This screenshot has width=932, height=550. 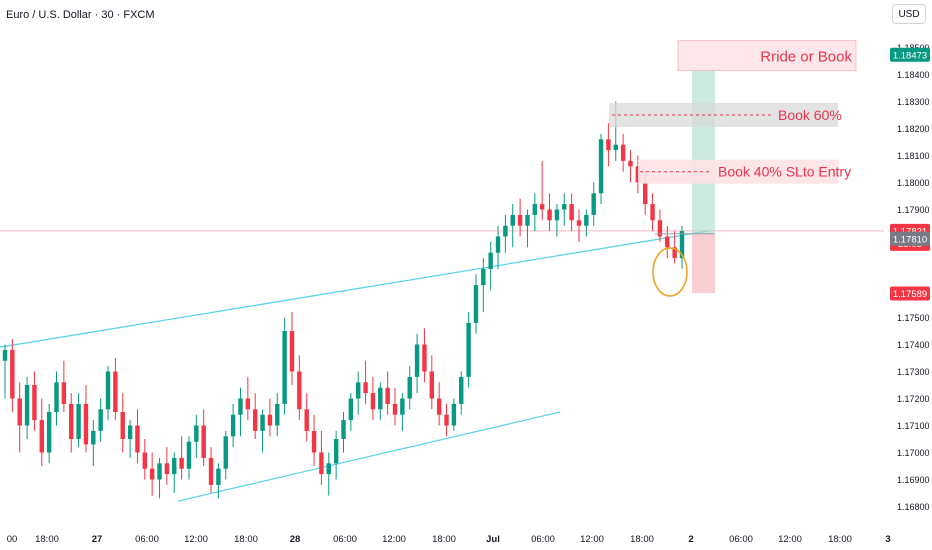 I want to click on price-tick-label: 1.18000, so click(x=913, y=183).